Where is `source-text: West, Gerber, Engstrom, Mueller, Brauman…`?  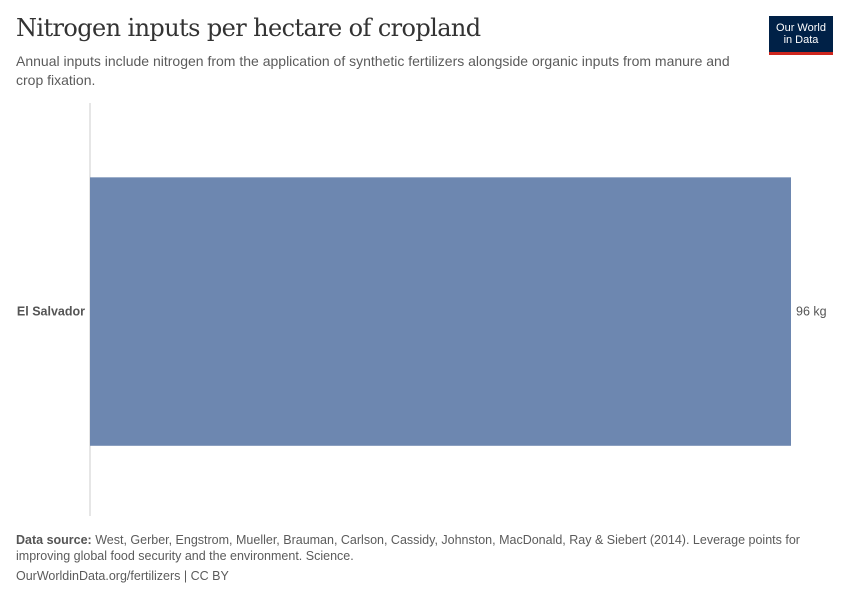 source-text: West, Gerber, Engstrom, Mueller, Brauman… is located at coordinates (408, 548).